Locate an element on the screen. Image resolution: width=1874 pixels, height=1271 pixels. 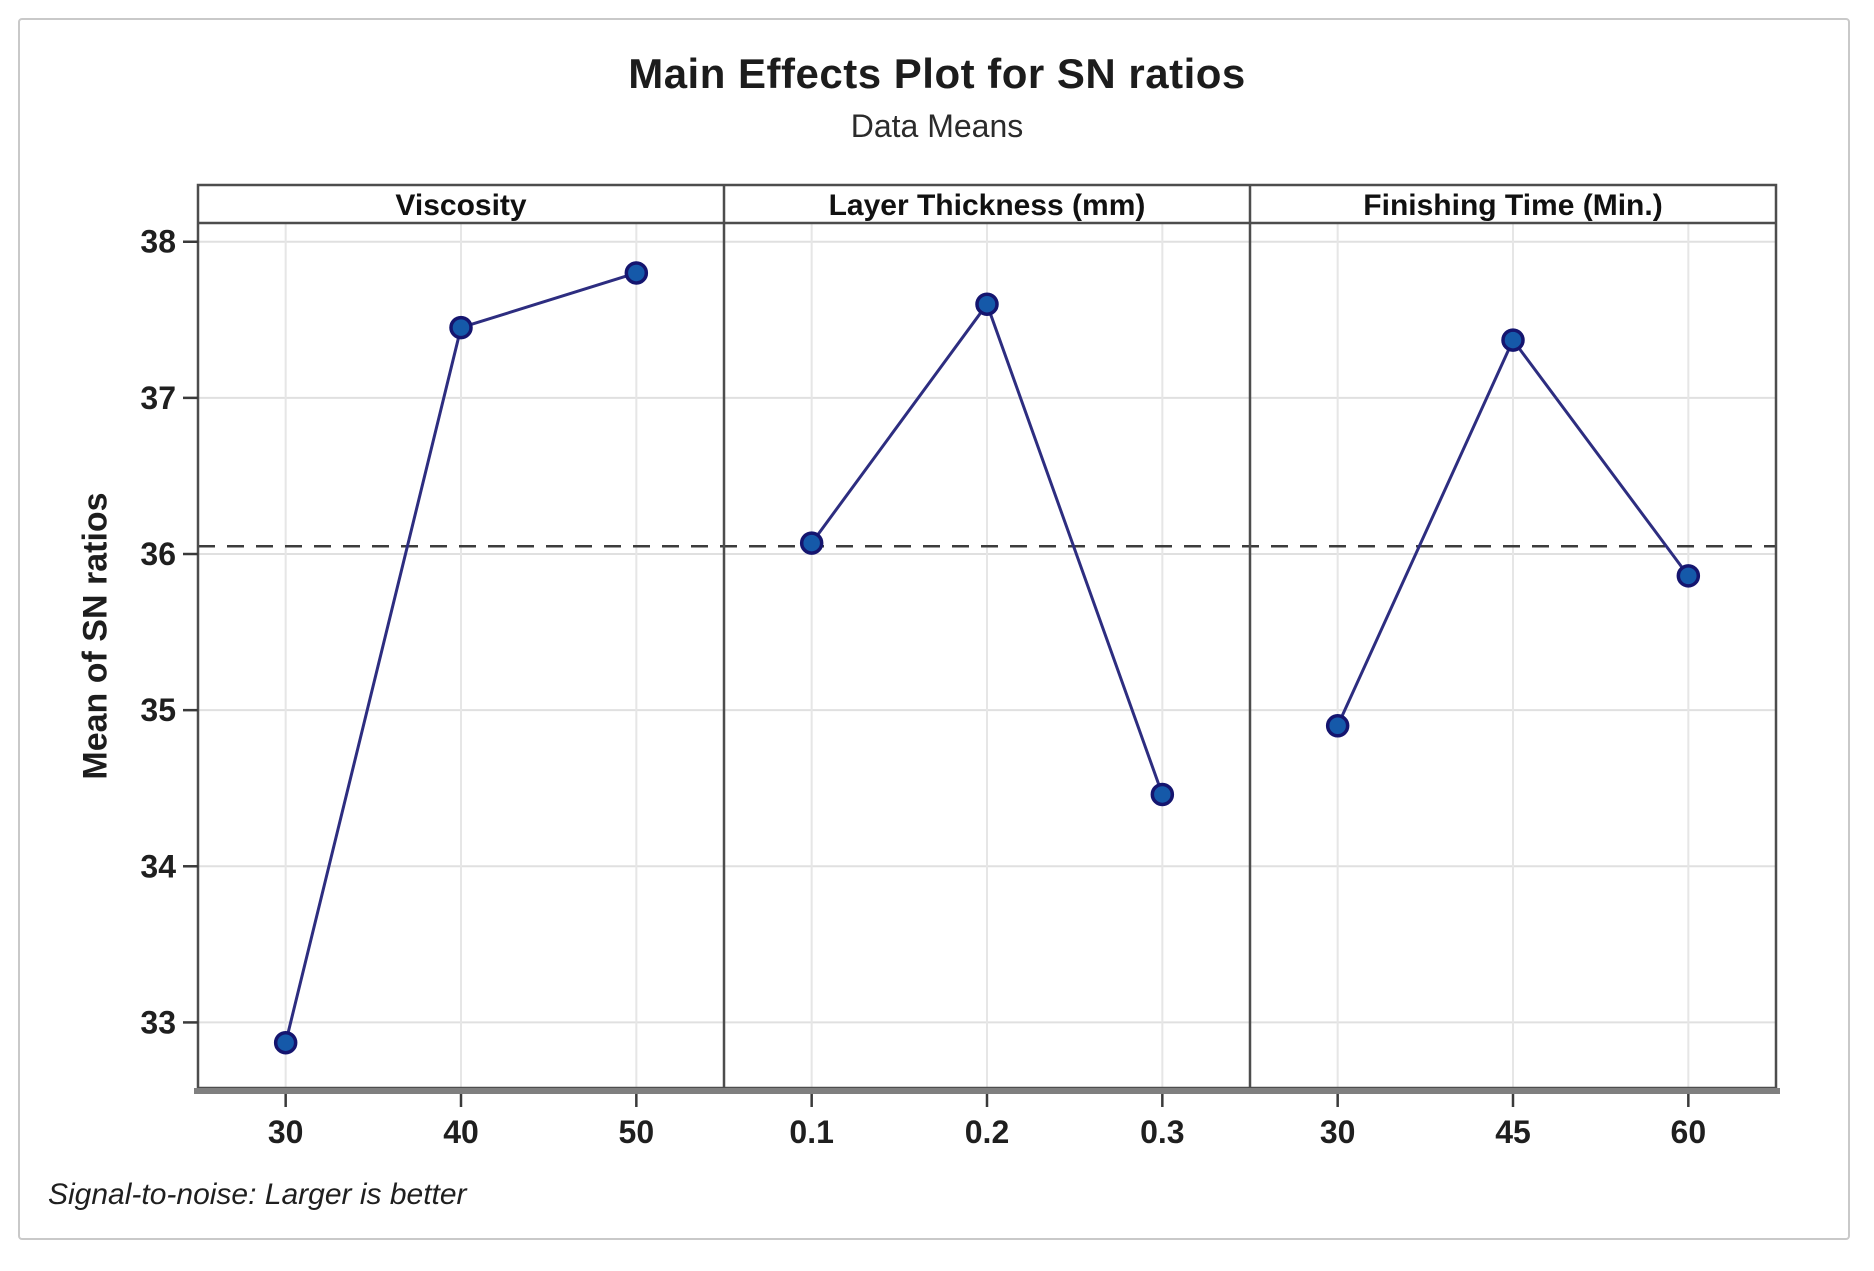
x-tick-label: 0.1 is located at coordinates (811, 1132).